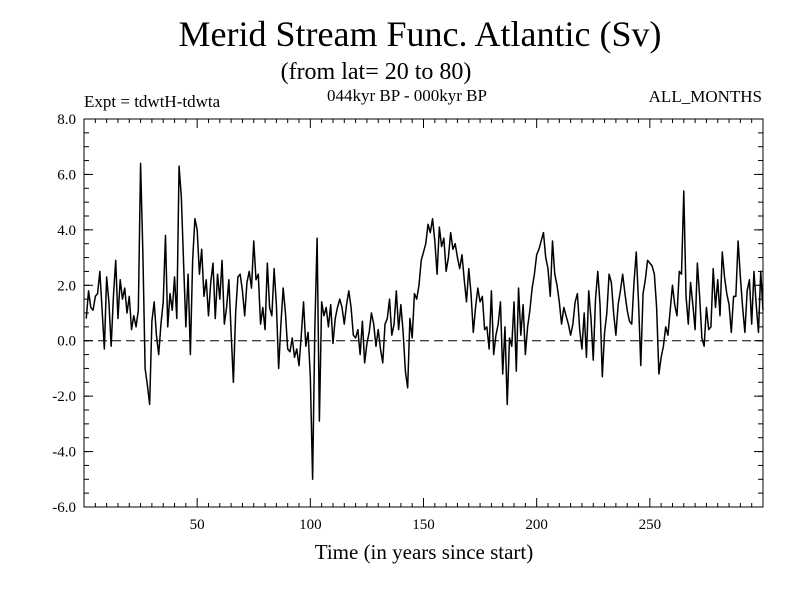 Image resolution: width=800 pixels, height=600 pixels. Describe the element at coordinates (650, 525) in the screenshot. I see `x-tick-label: 250` at that location.